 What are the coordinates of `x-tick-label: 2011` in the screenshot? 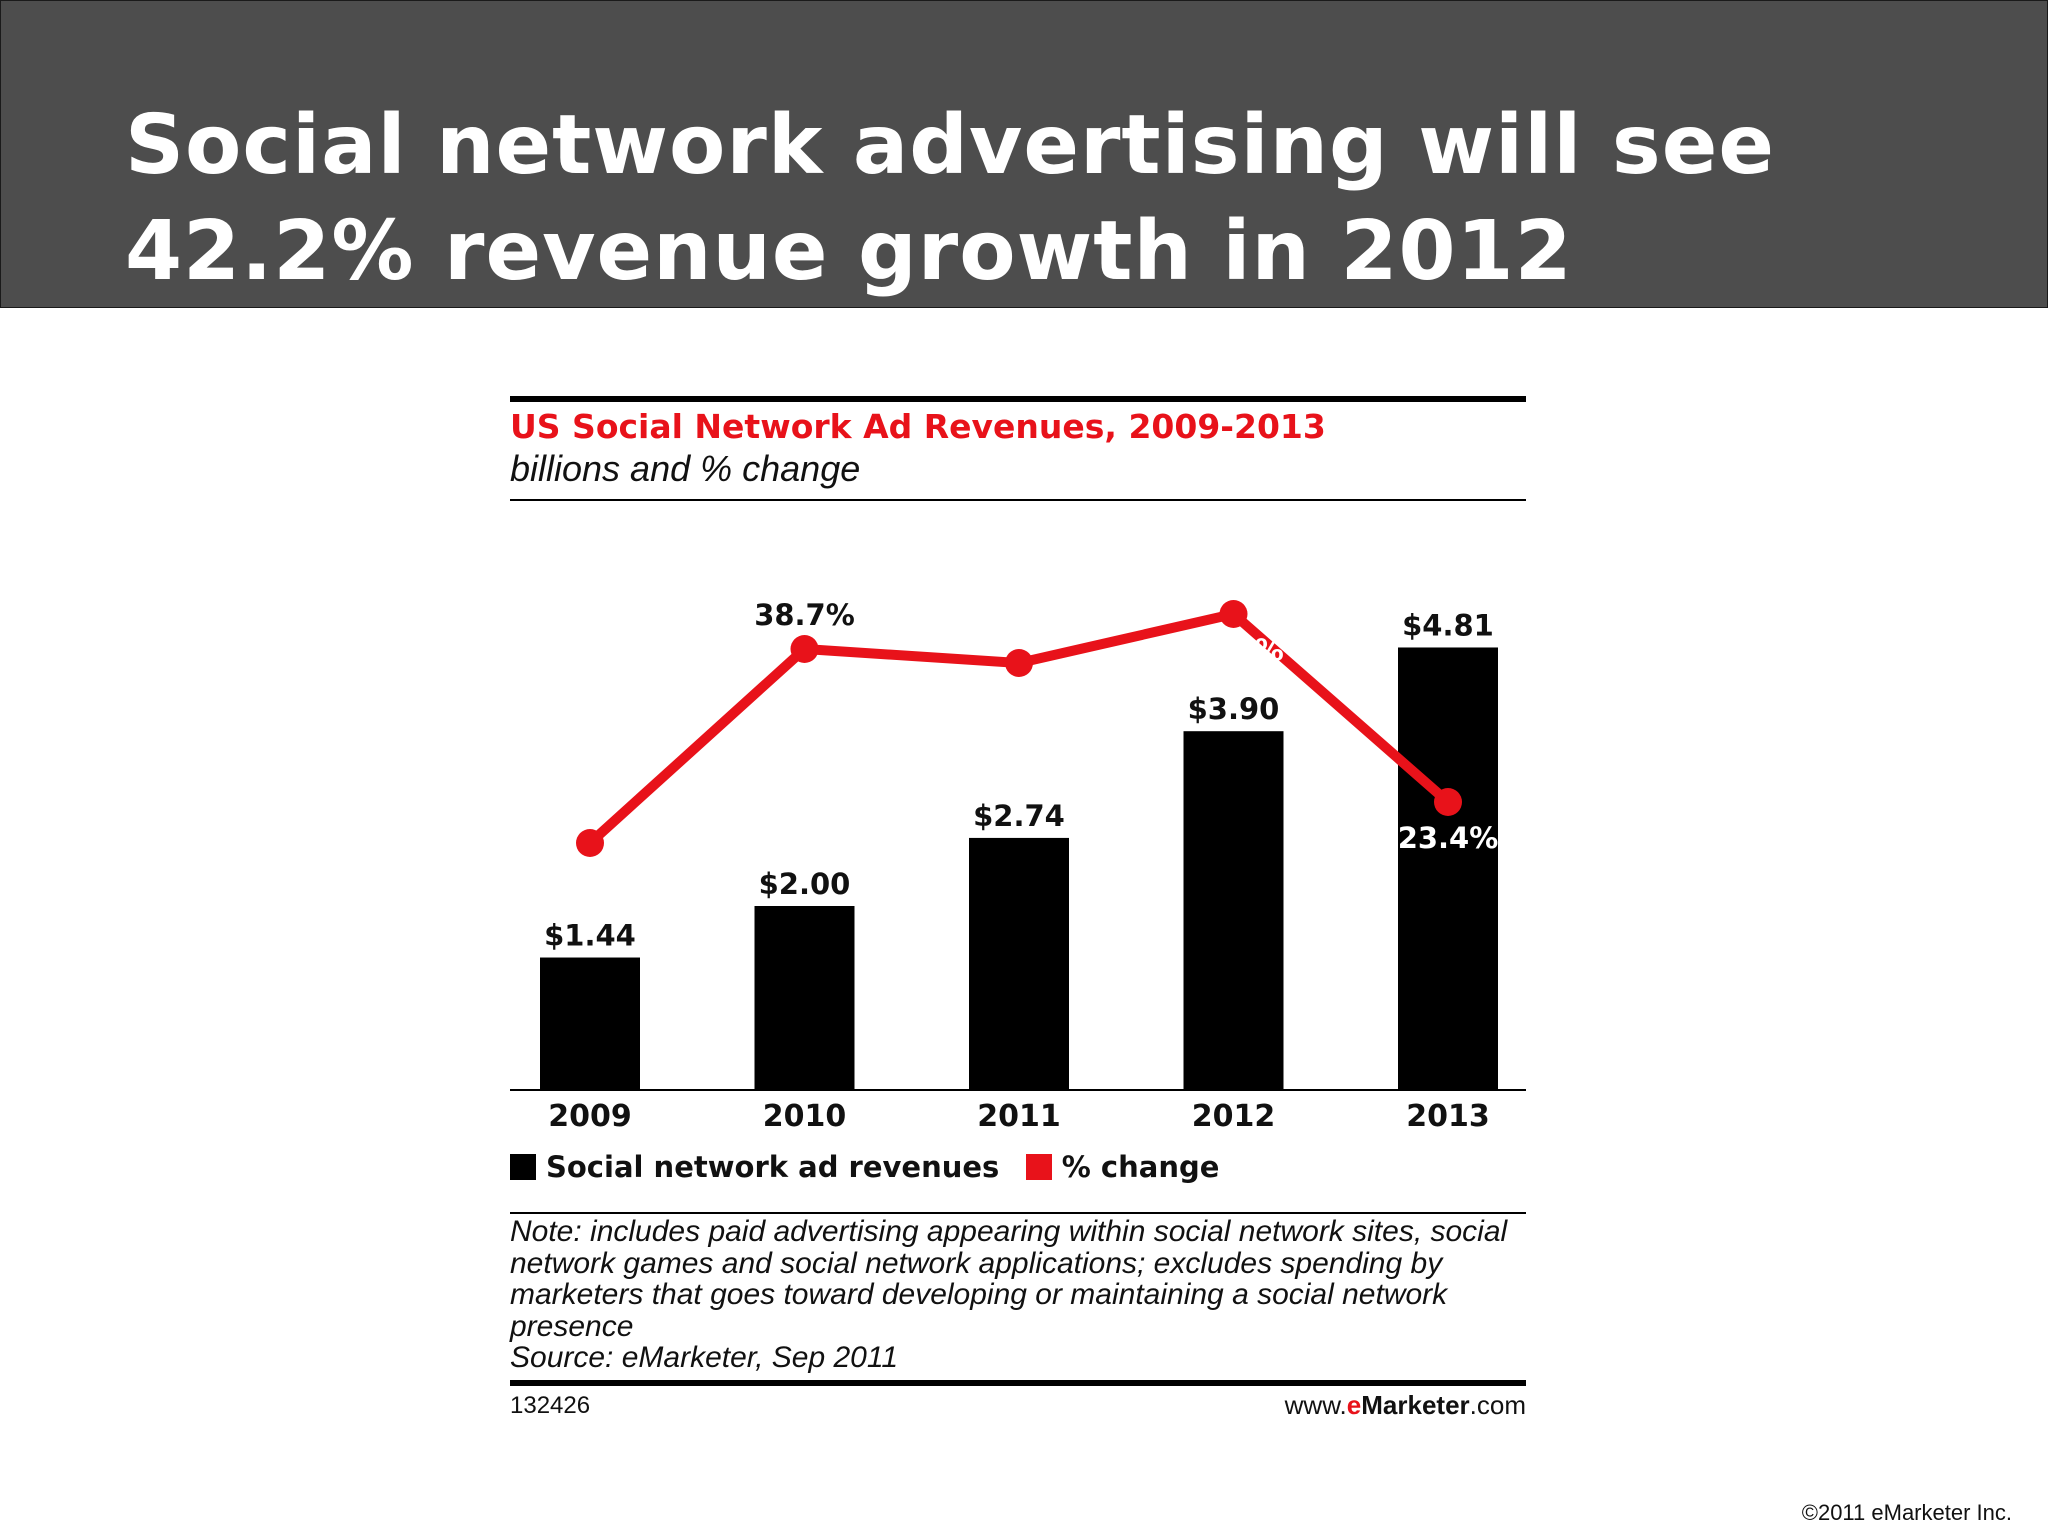 It's located at (1019, 1116).